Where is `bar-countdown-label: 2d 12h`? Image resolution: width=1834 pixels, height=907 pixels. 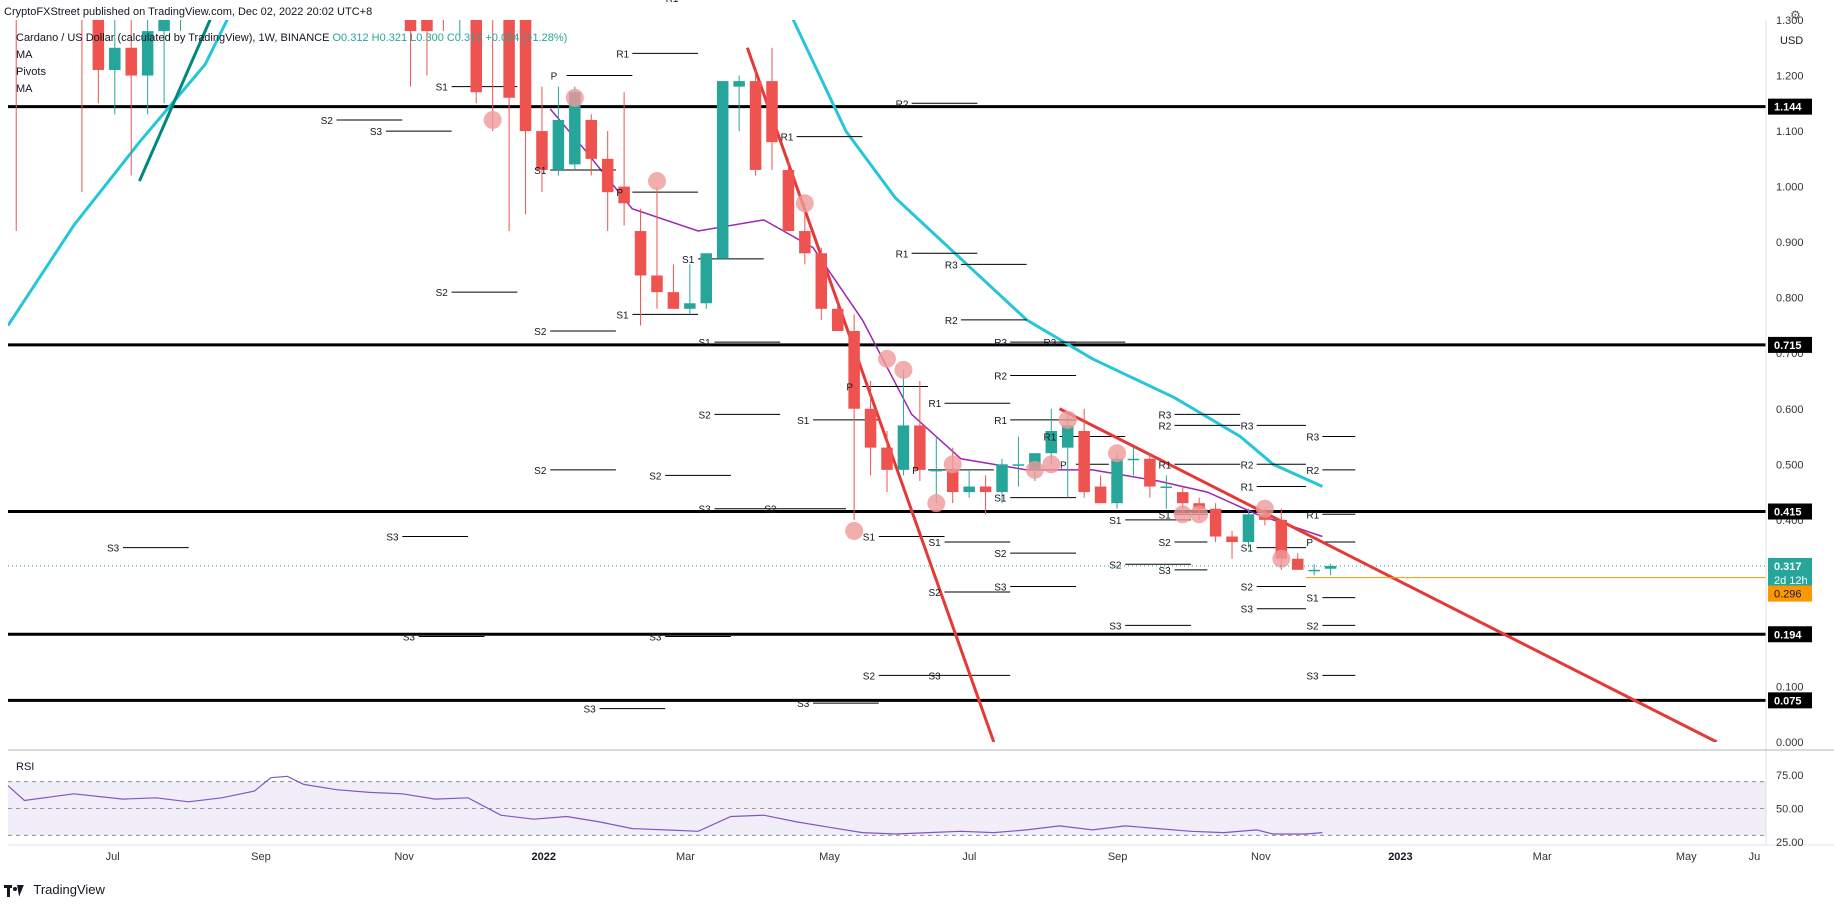 bar-countdown-label: 2d 12h is located at coordinates (1791, 581).